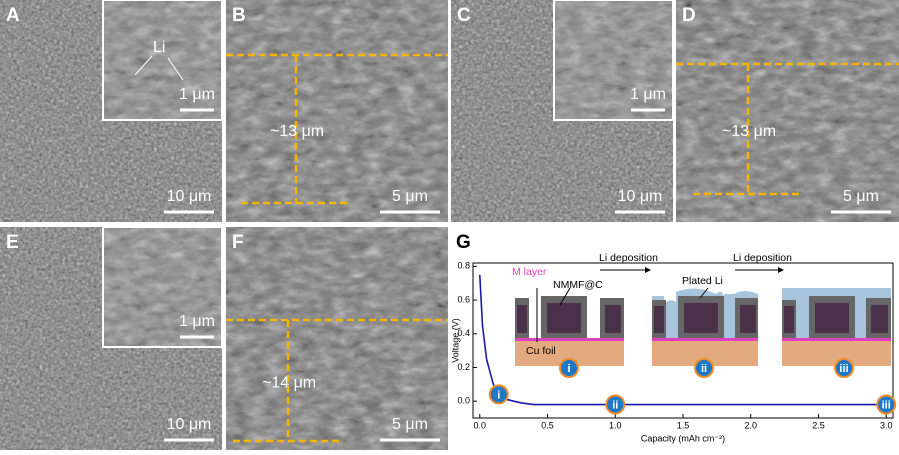 This screenshot has height=455, width=899. I want to click on x-tick-label: 3.0, so click(886, 425).